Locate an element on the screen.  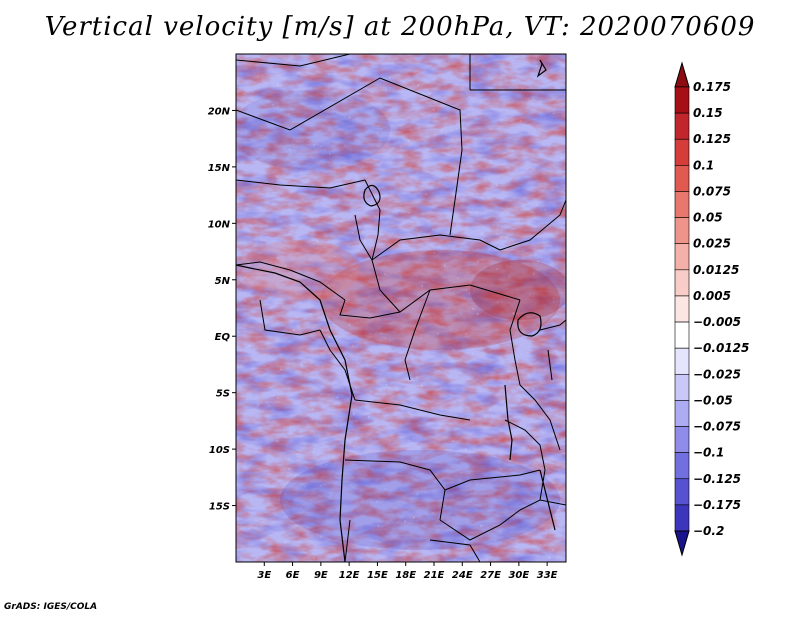
lat-tick-label: 10N is located at coordinates (219, 224).